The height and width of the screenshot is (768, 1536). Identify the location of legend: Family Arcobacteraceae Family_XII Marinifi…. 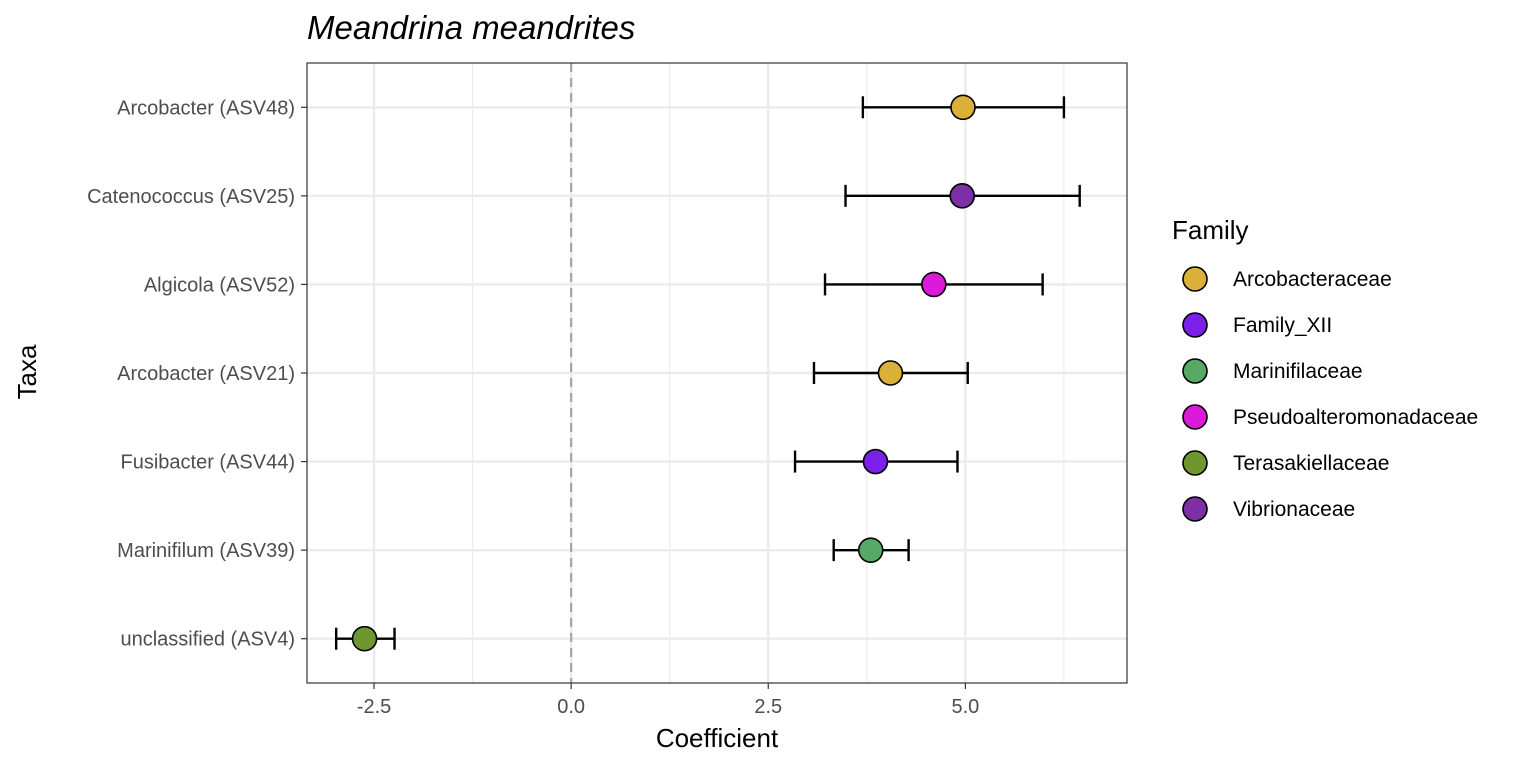
(1325, 368).